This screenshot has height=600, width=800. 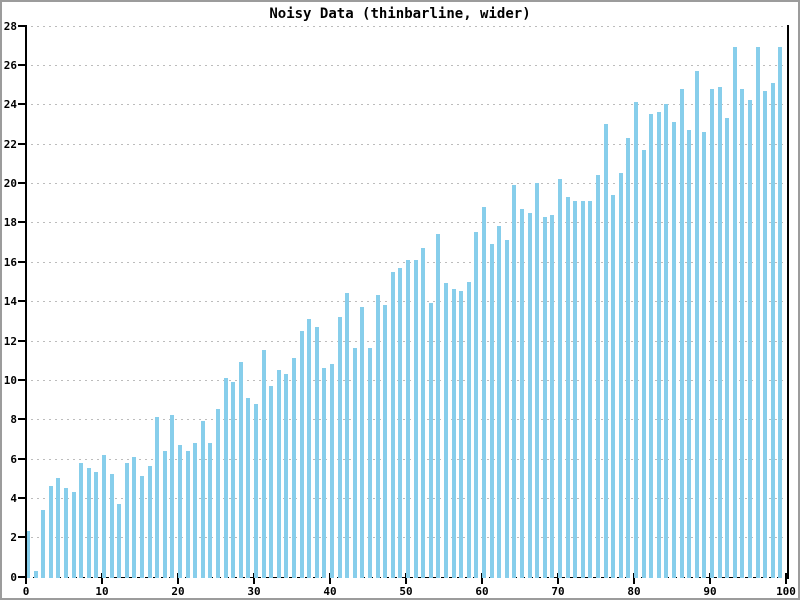 What do you see at coordinates (558, 591) in the screenshot?
I see `x-tick-label: 70` at bounding box center [558, 591].